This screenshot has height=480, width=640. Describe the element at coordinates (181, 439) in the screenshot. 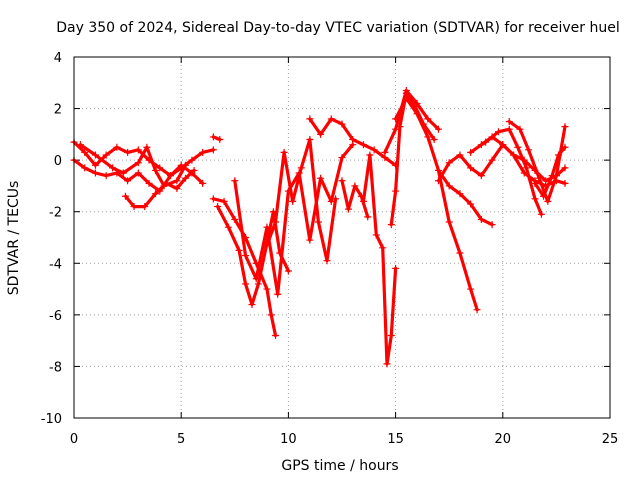

I see `x-tick-label: 5` at that location.